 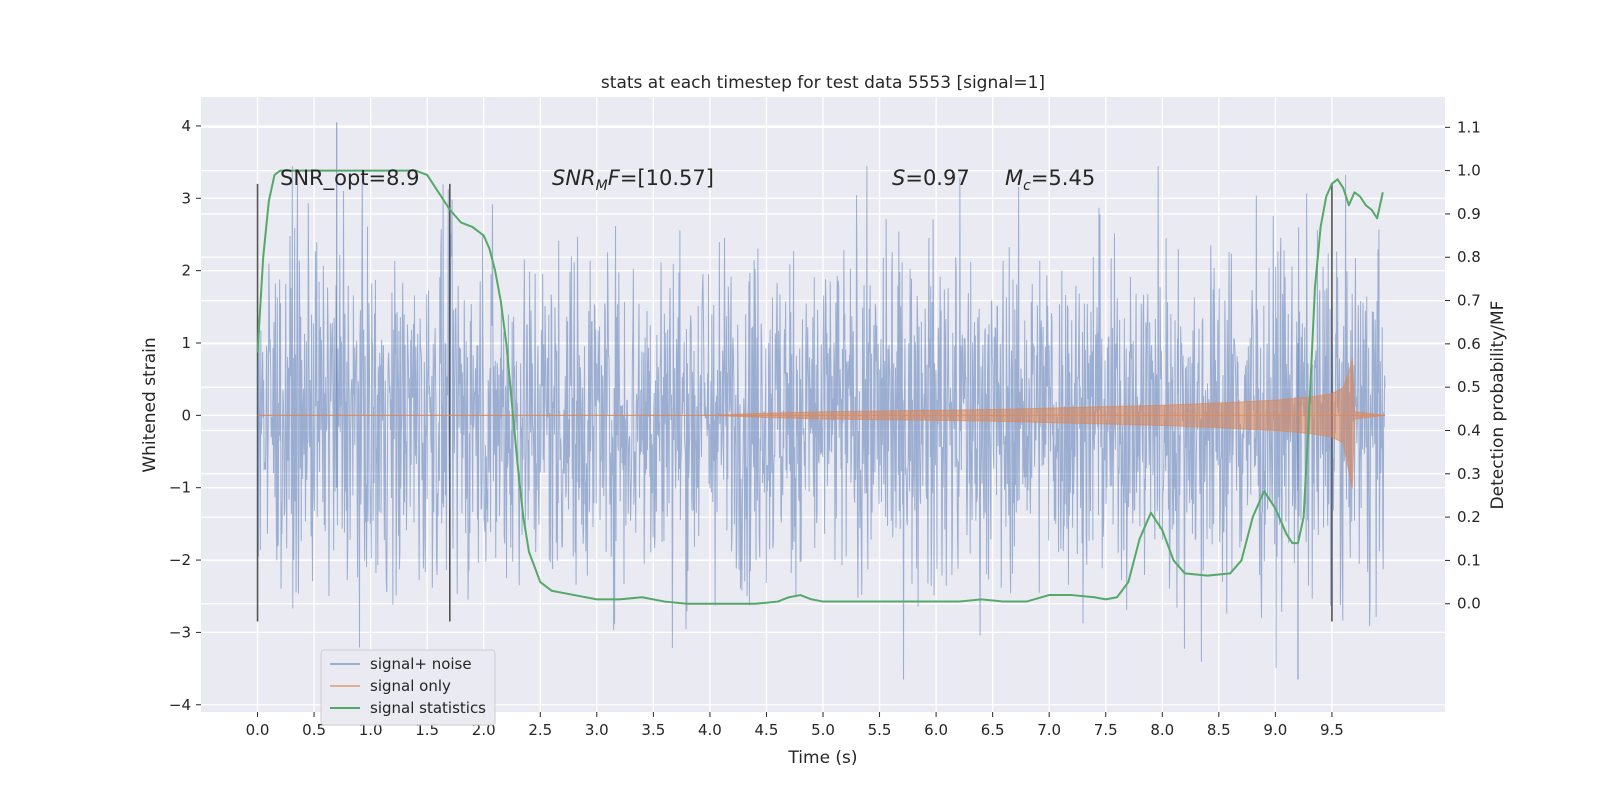 What do you see at coordinates (1162, 730) in the screenshot?
I see `x-tick-label-16: 8.0` at bounding box center [1162, 730].